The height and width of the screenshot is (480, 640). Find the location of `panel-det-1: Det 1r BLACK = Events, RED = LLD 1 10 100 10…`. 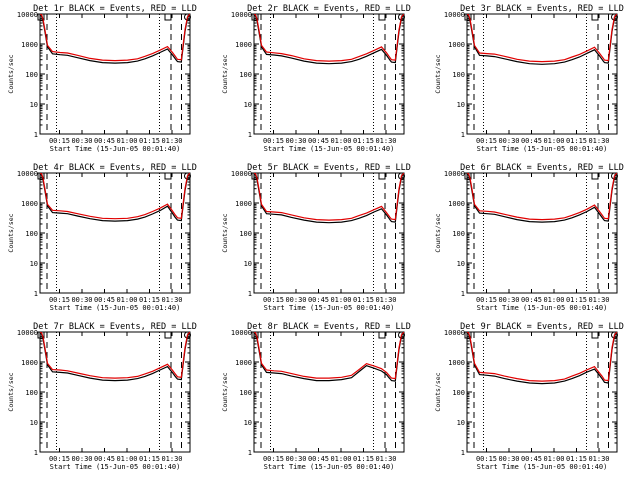

panel-det-1: Det 1r BLACK = Events, RED = LLD 1 10 100 10… is located at coordinates (102, 78).